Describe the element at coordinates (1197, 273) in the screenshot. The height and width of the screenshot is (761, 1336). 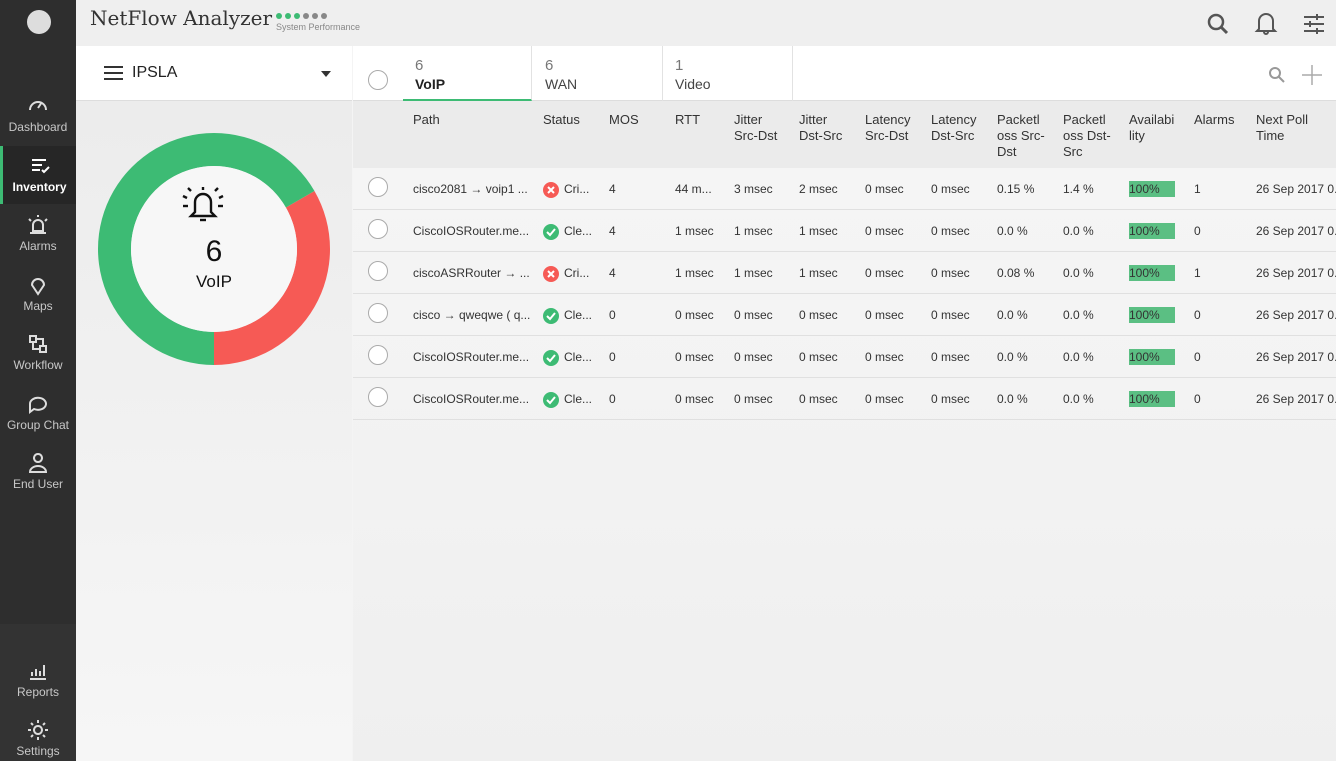
I see `table-cell: 1` at that location.